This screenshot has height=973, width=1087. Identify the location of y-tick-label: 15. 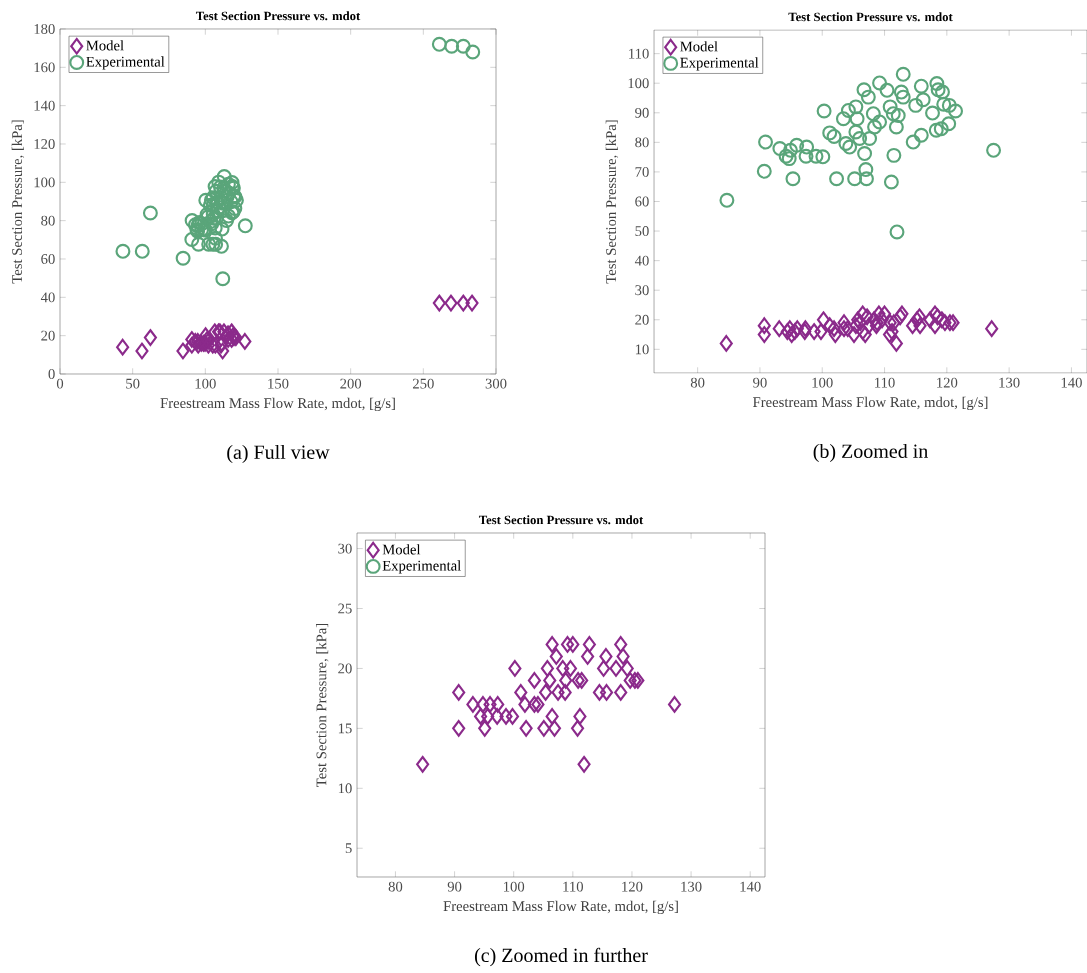
(345, 728).